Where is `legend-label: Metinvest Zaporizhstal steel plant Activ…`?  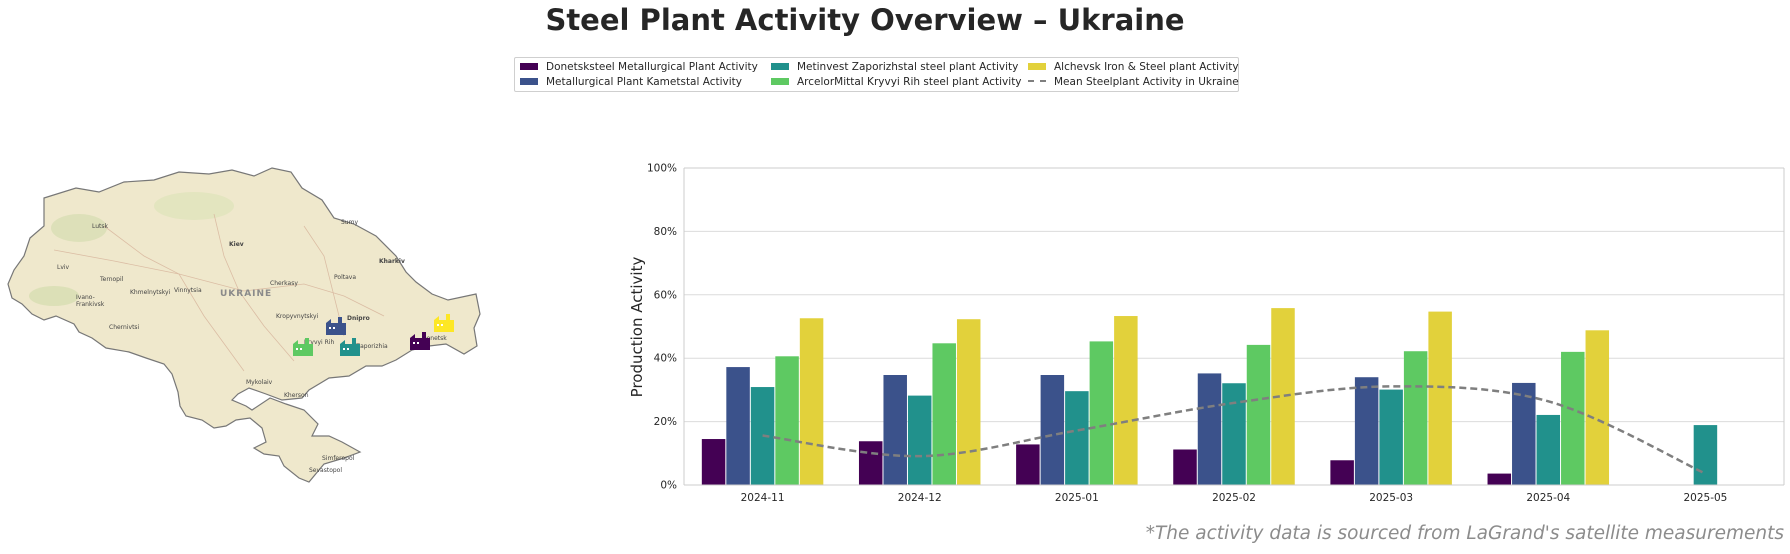
legend-label: Metinvest Zaporizhstal steel plant Activ… is located at coordinates (908, 67).